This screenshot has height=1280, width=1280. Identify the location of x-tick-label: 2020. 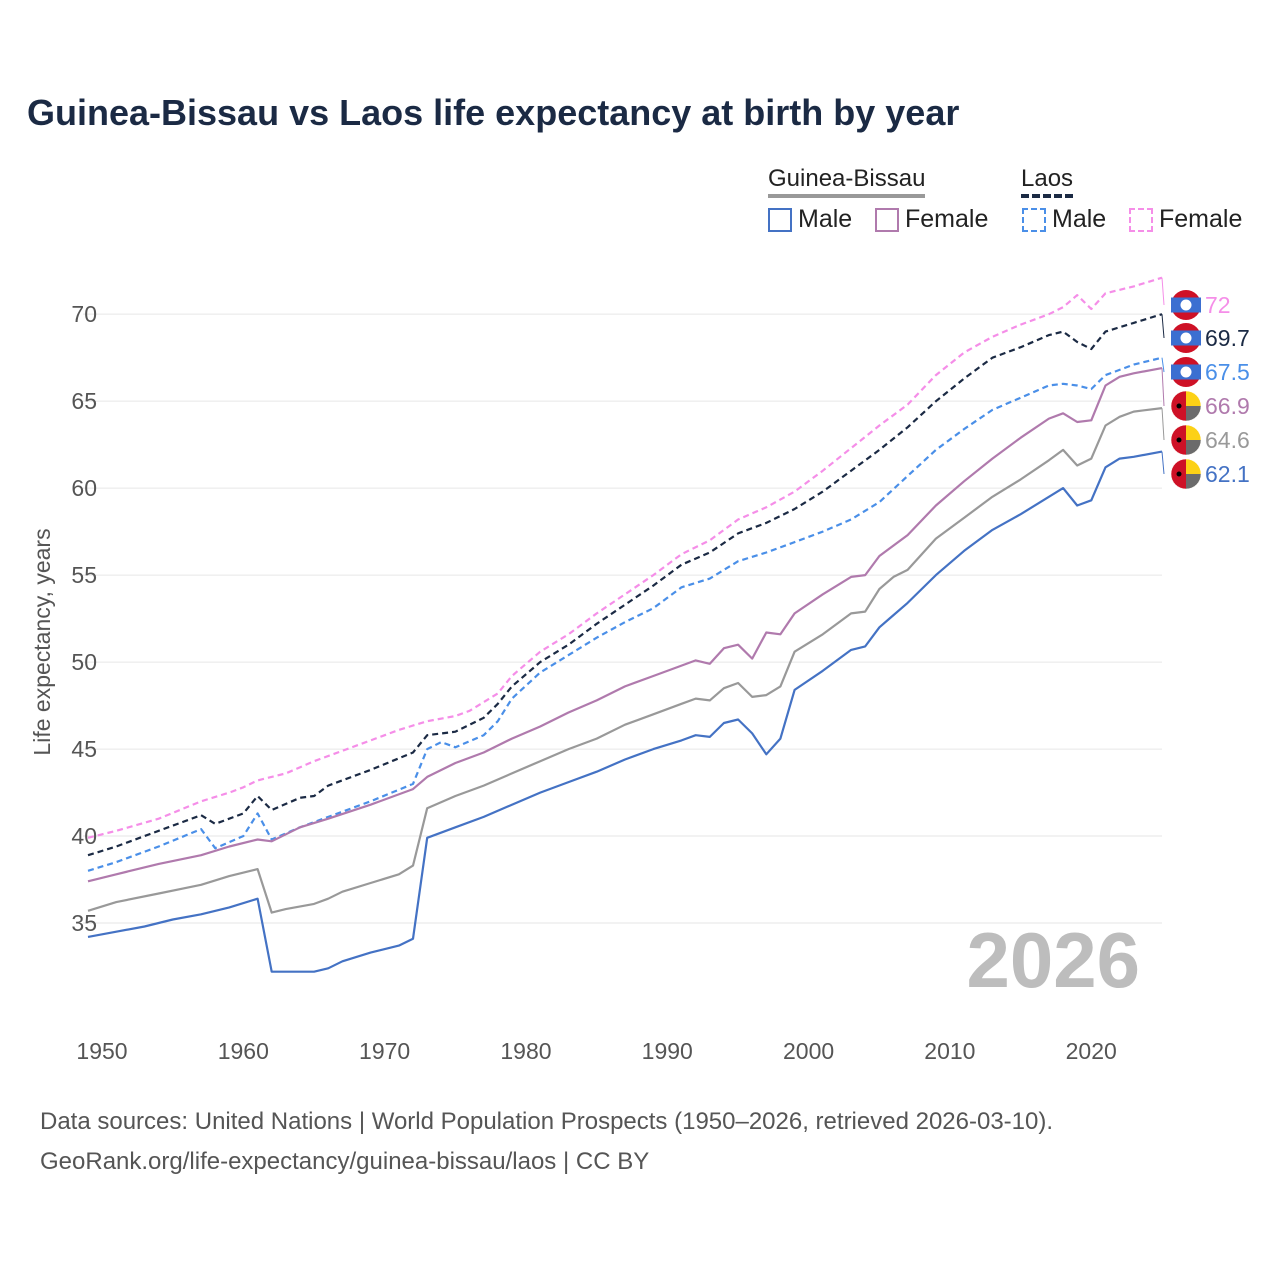
(1091, 1051).